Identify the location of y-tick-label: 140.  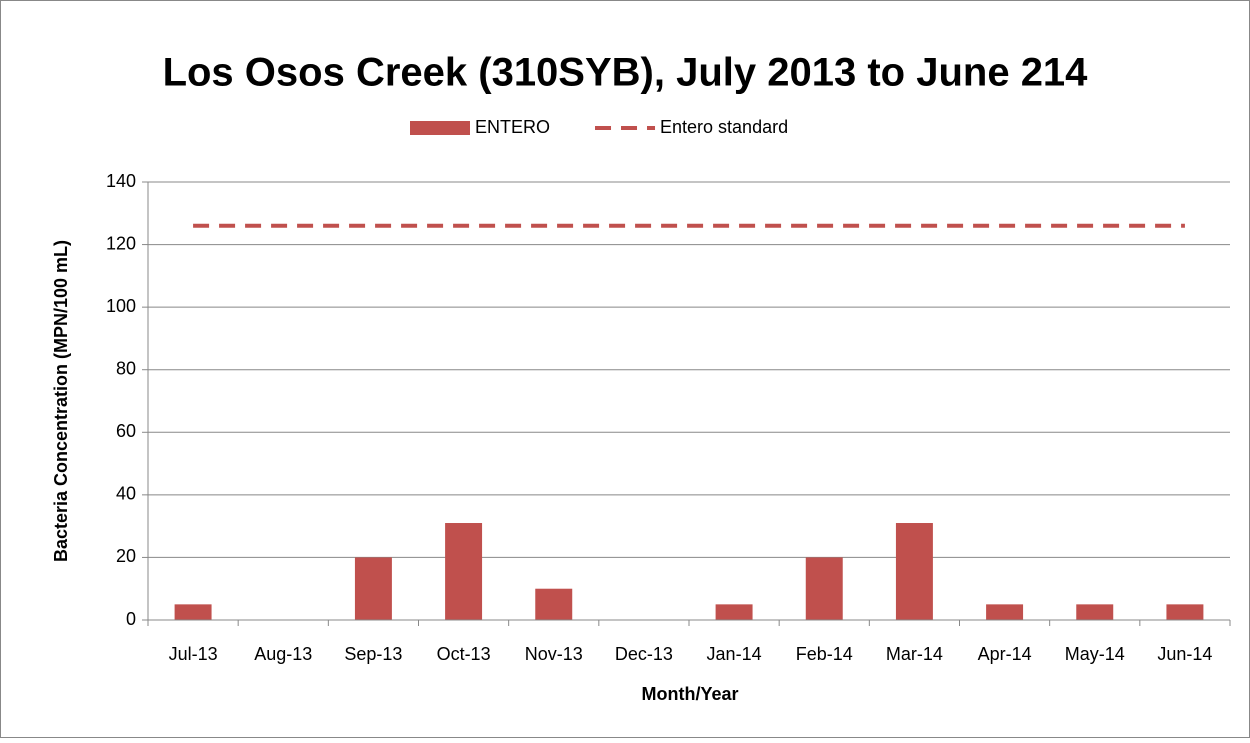
(121, 181).